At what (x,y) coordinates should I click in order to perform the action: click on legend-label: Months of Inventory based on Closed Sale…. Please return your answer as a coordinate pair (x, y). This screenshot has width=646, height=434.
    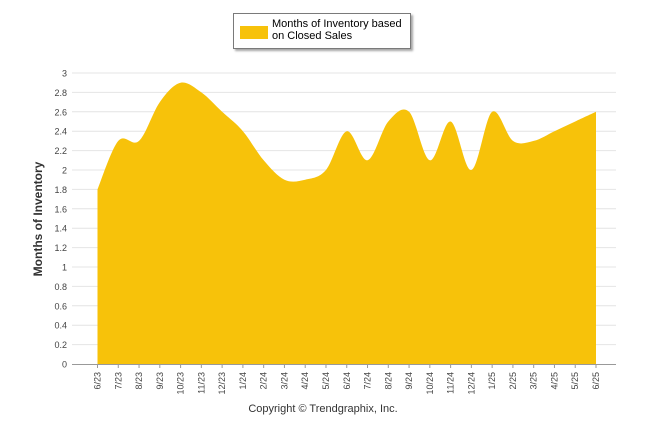
    Looking at the image, I should click on (337, 30).